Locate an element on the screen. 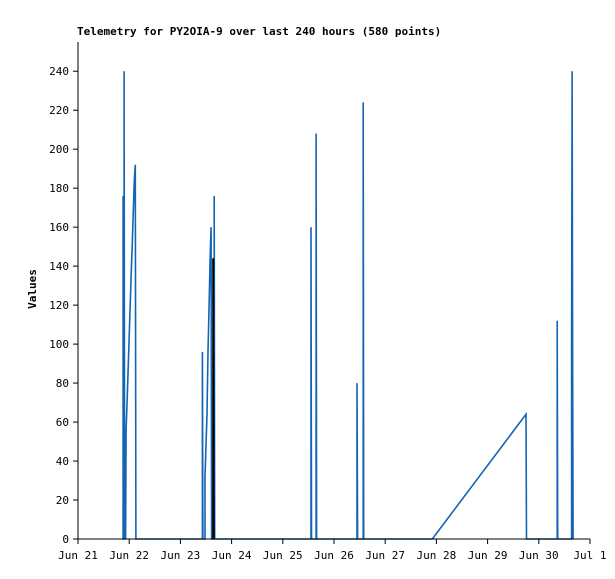 This screenshot has width=615, height=579. y-tick-label: 140 is located at coordinates (59, 266).